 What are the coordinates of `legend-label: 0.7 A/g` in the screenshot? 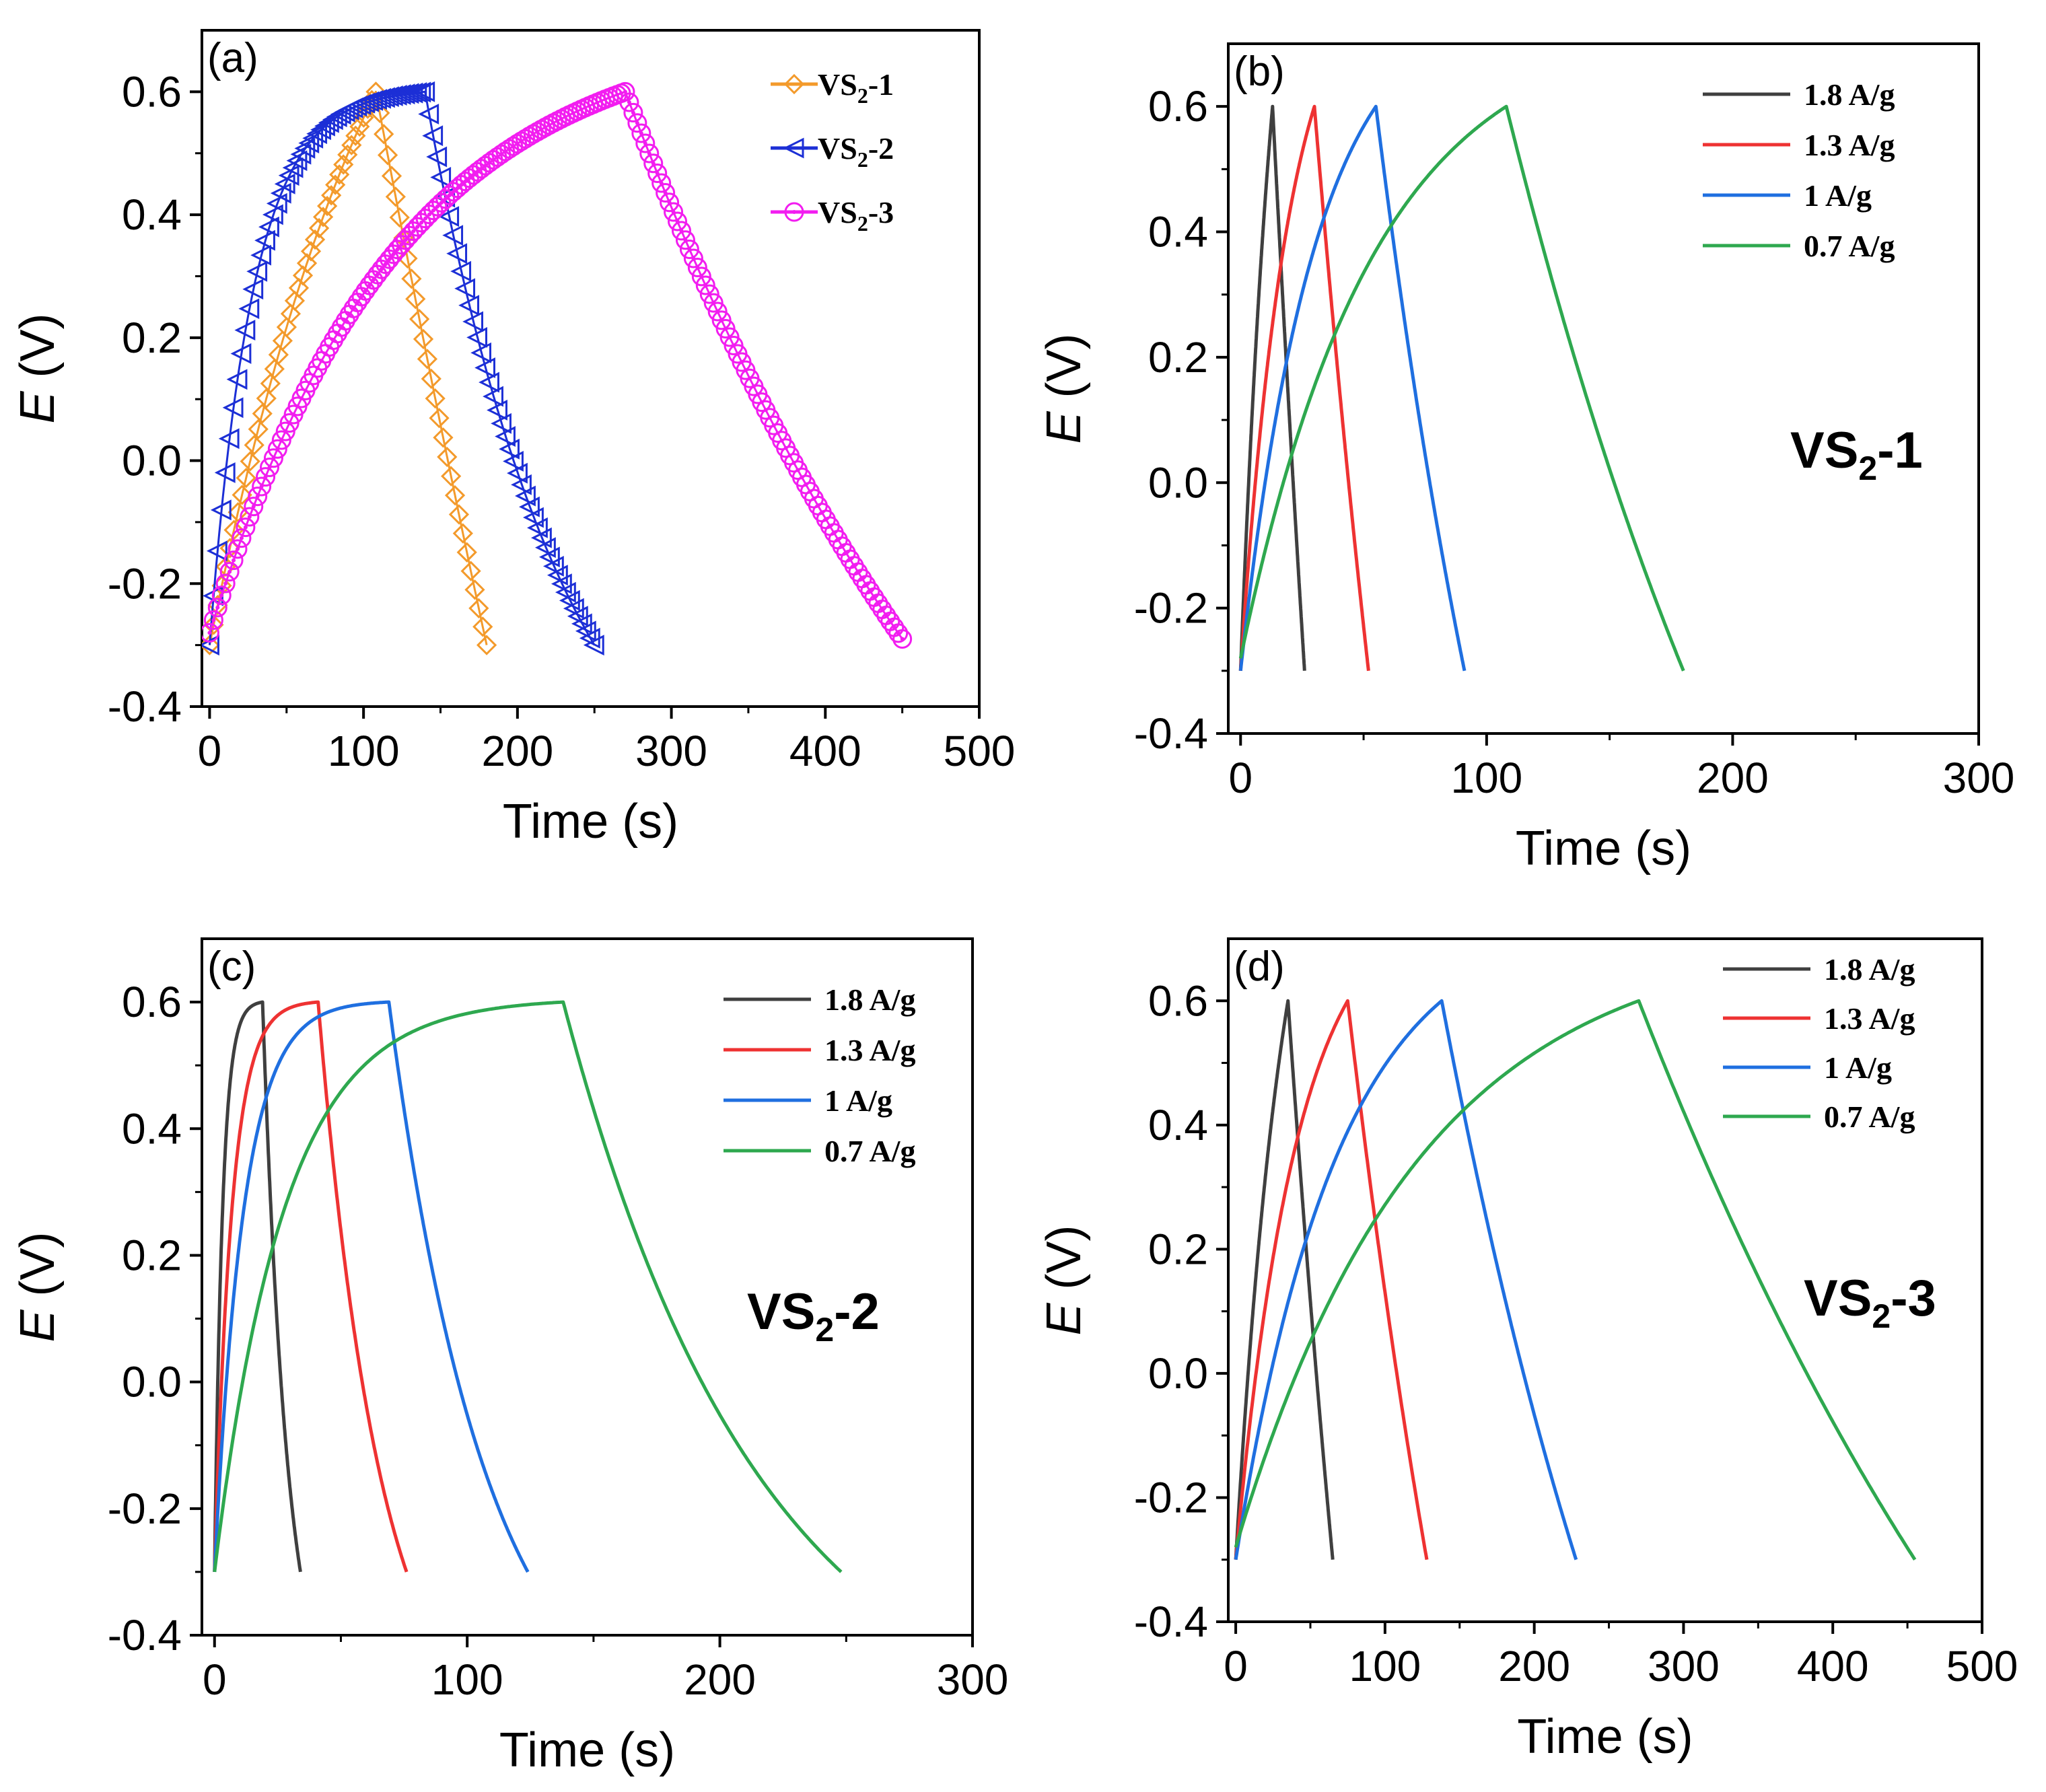 It's located at (870, 1151).